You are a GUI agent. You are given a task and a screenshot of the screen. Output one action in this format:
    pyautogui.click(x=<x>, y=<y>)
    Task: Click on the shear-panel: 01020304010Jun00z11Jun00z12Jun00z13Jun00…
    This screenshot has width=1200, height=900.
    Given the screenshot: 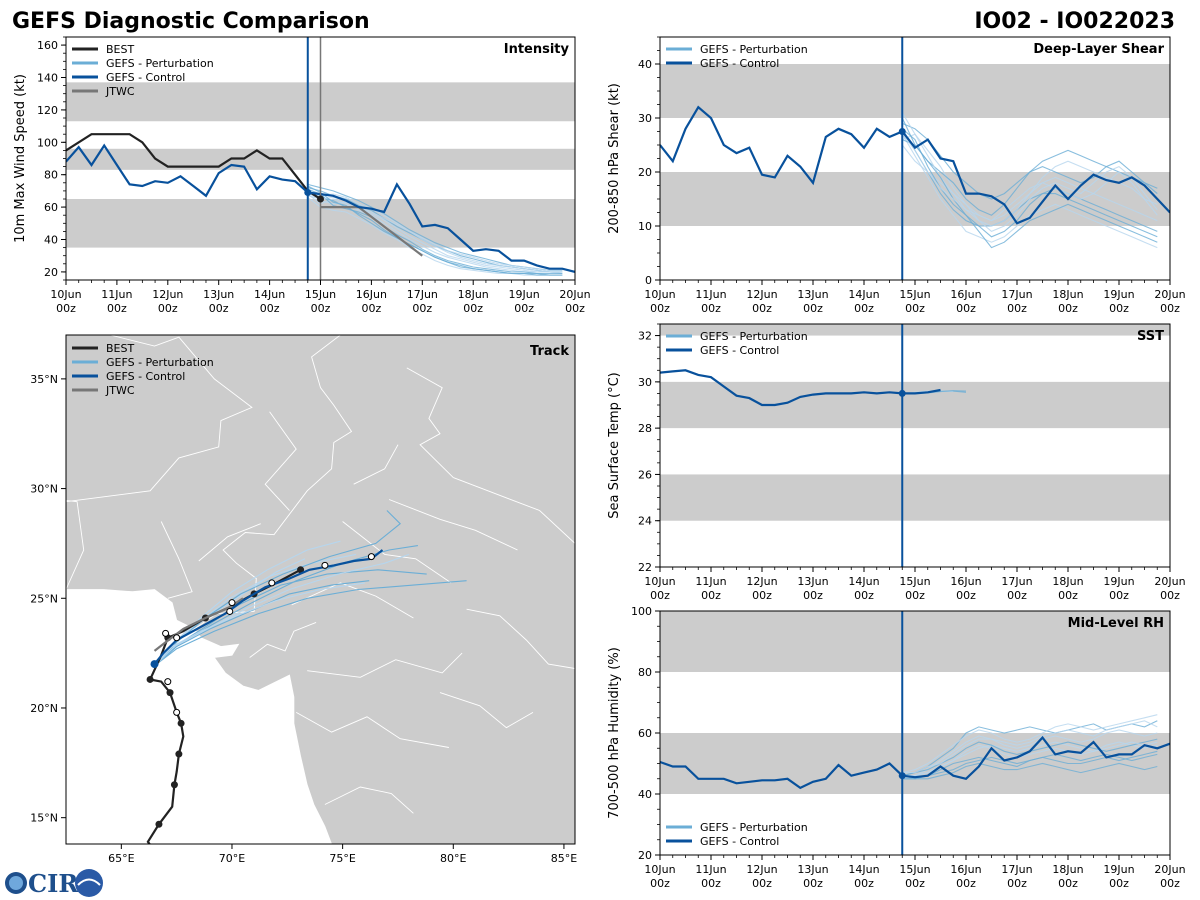 What is the action you would take?
    pyautogui.click(x=896, y=175)
    